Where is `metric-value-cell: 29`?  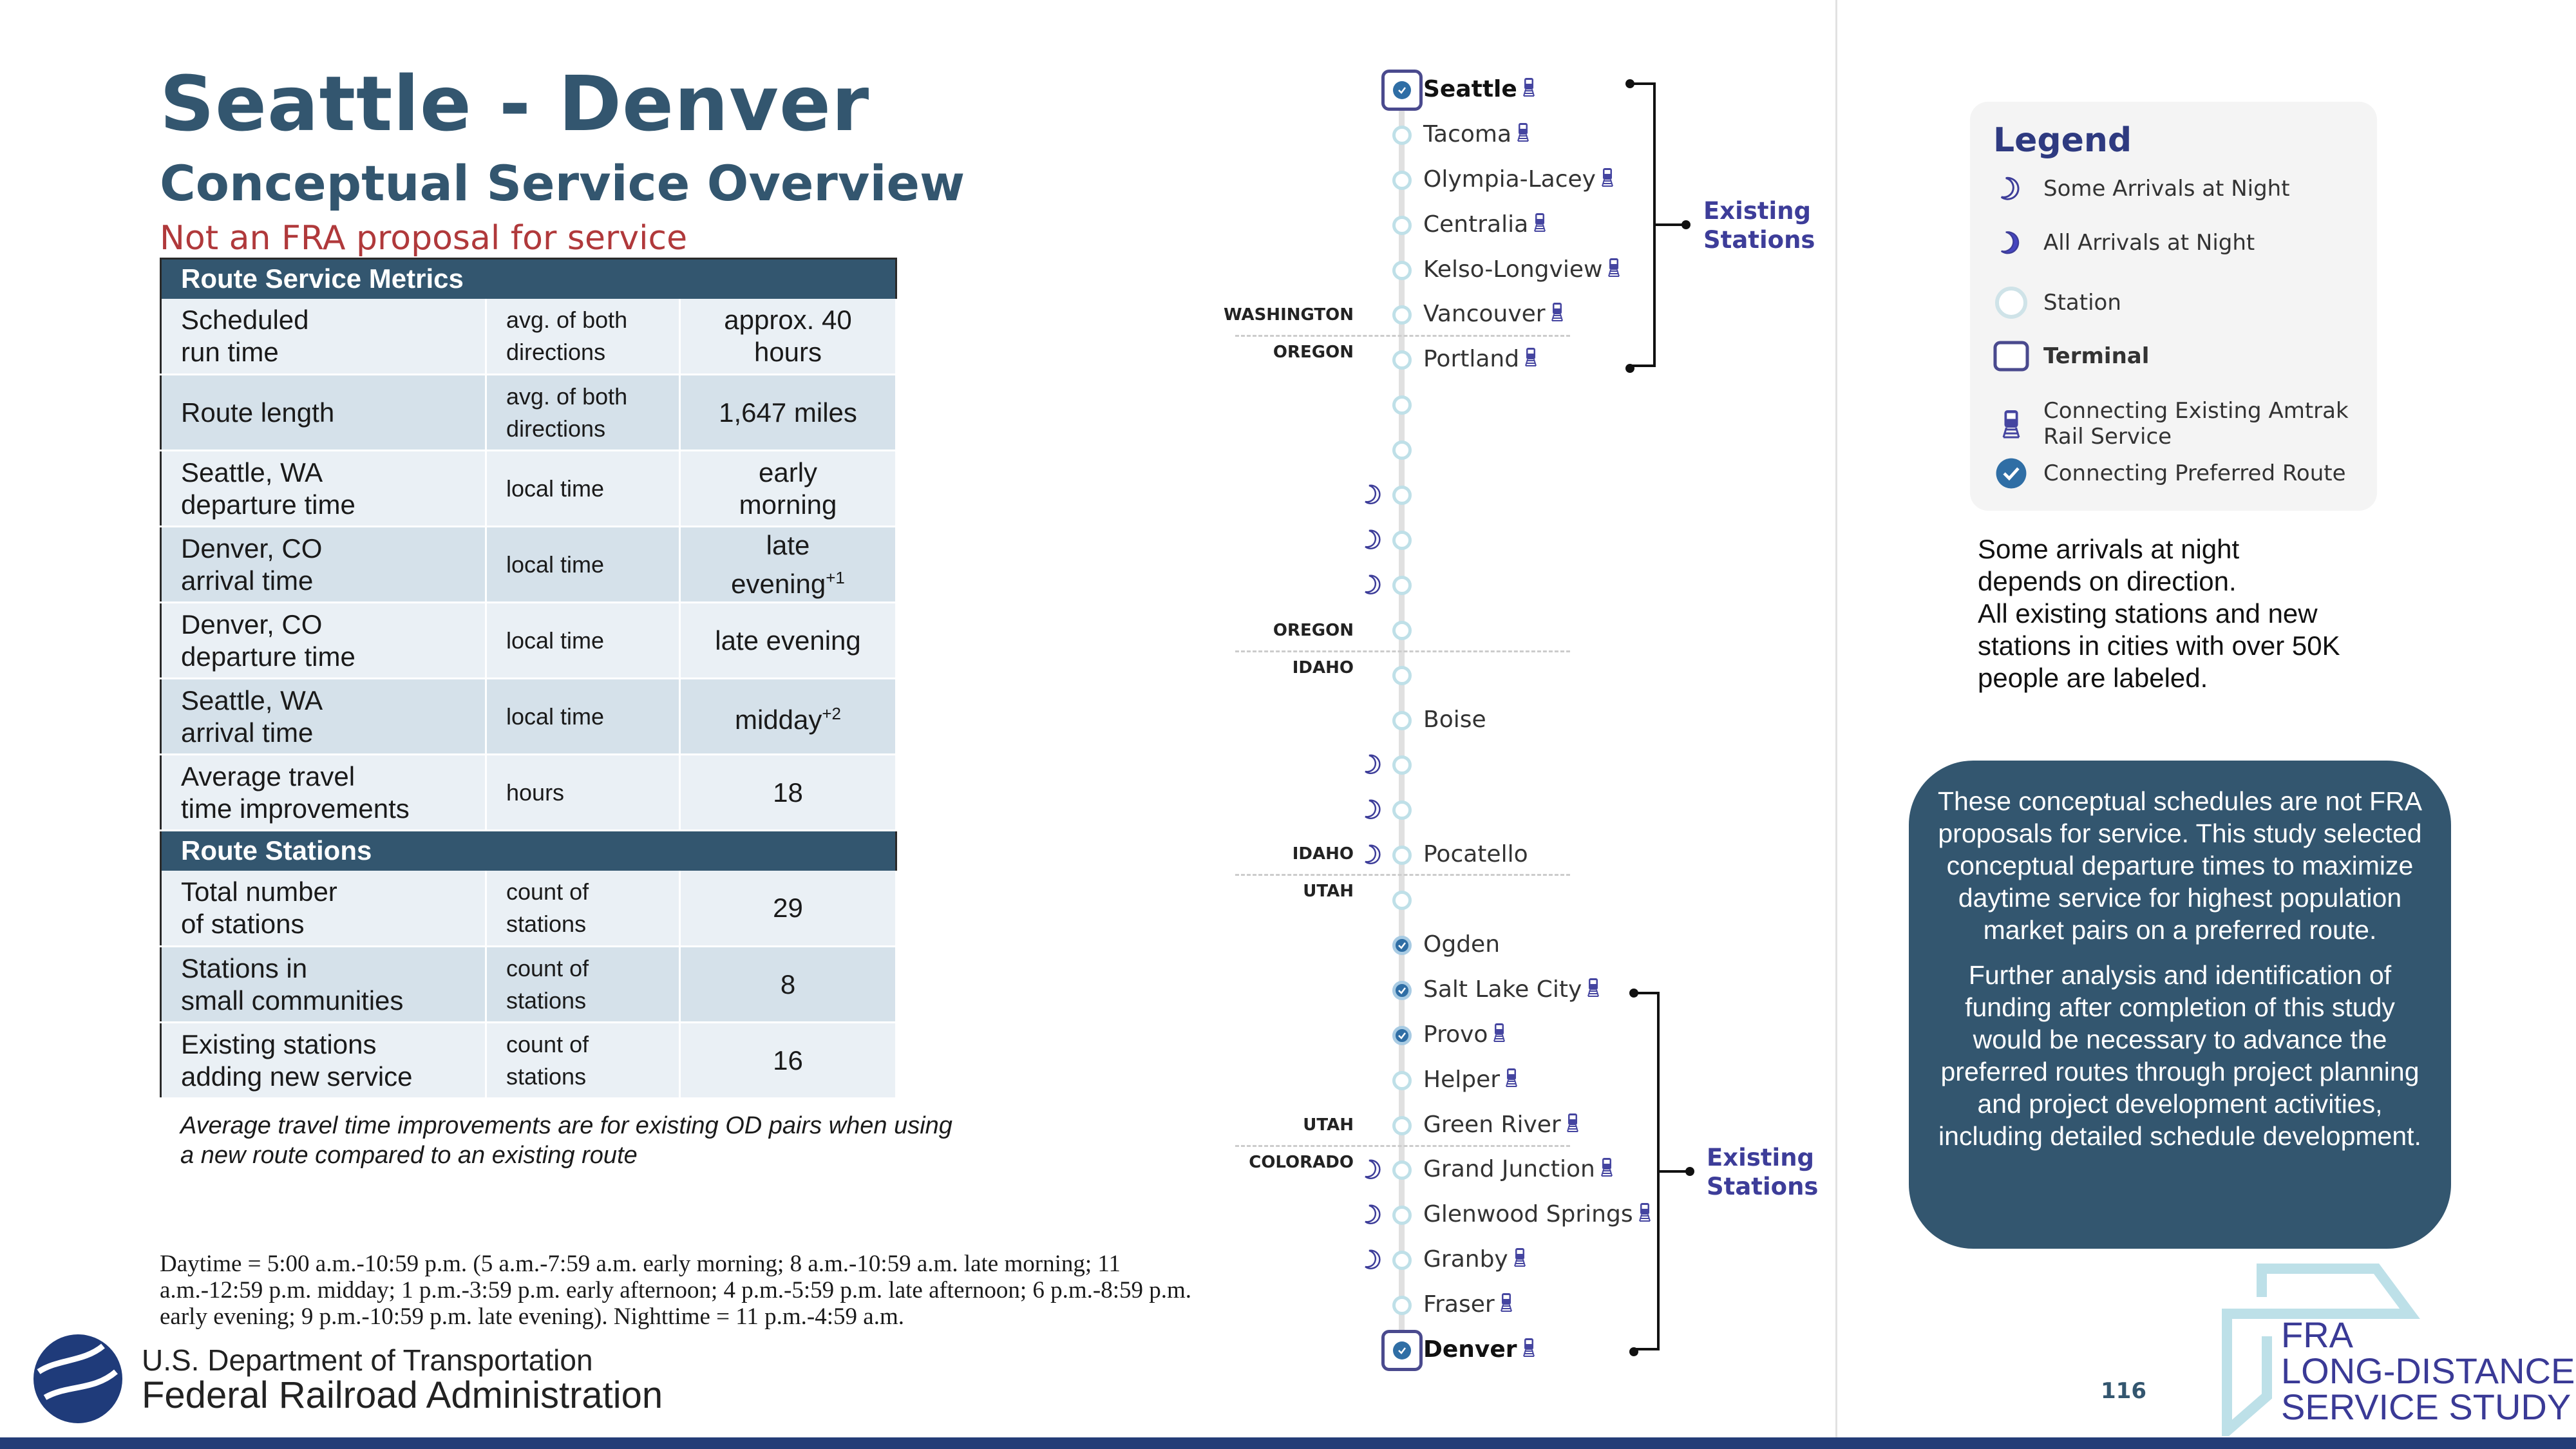 metric-value-cell: 29 is located at coordinates (788, 909).